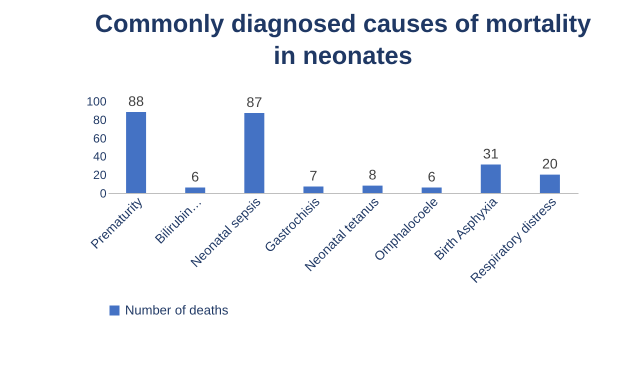  Describe the element at coordinates (372, 174) in the screenshot. I see `data-label: 8` at that location.